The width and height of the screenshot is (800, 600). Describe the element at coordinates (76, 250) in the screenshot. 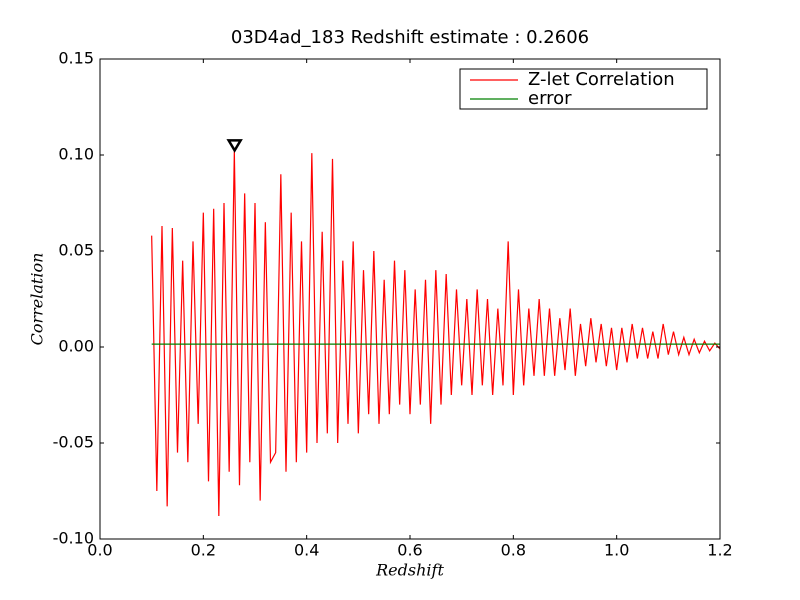

I see `y-tick-label: 0.05` at that location.